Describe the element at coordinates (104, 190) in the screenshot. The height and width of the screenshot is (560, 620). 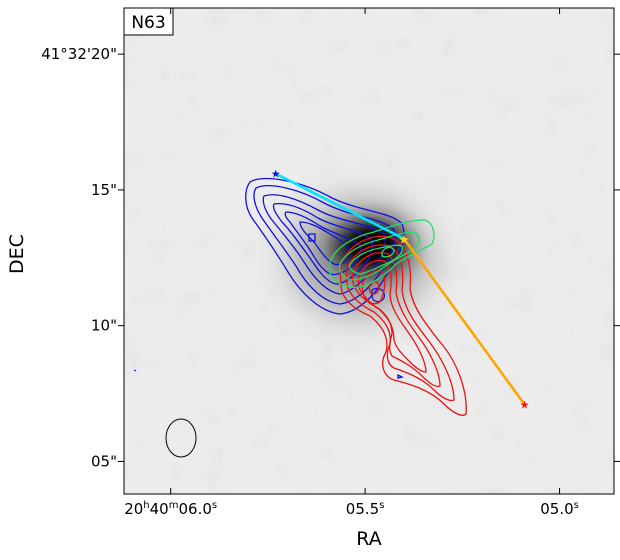
I see `y-tick-label: 15"` at that location.